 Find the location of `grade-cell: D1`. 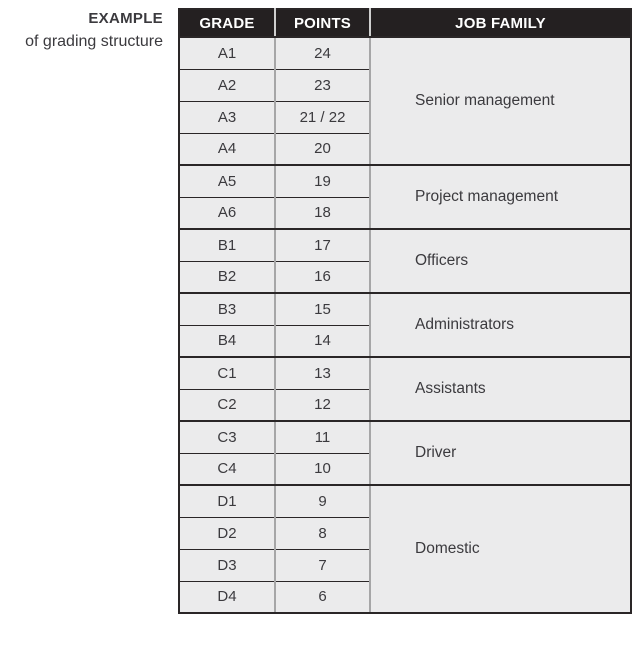

grade-cell: D1 is located at coordinates (227, 501).